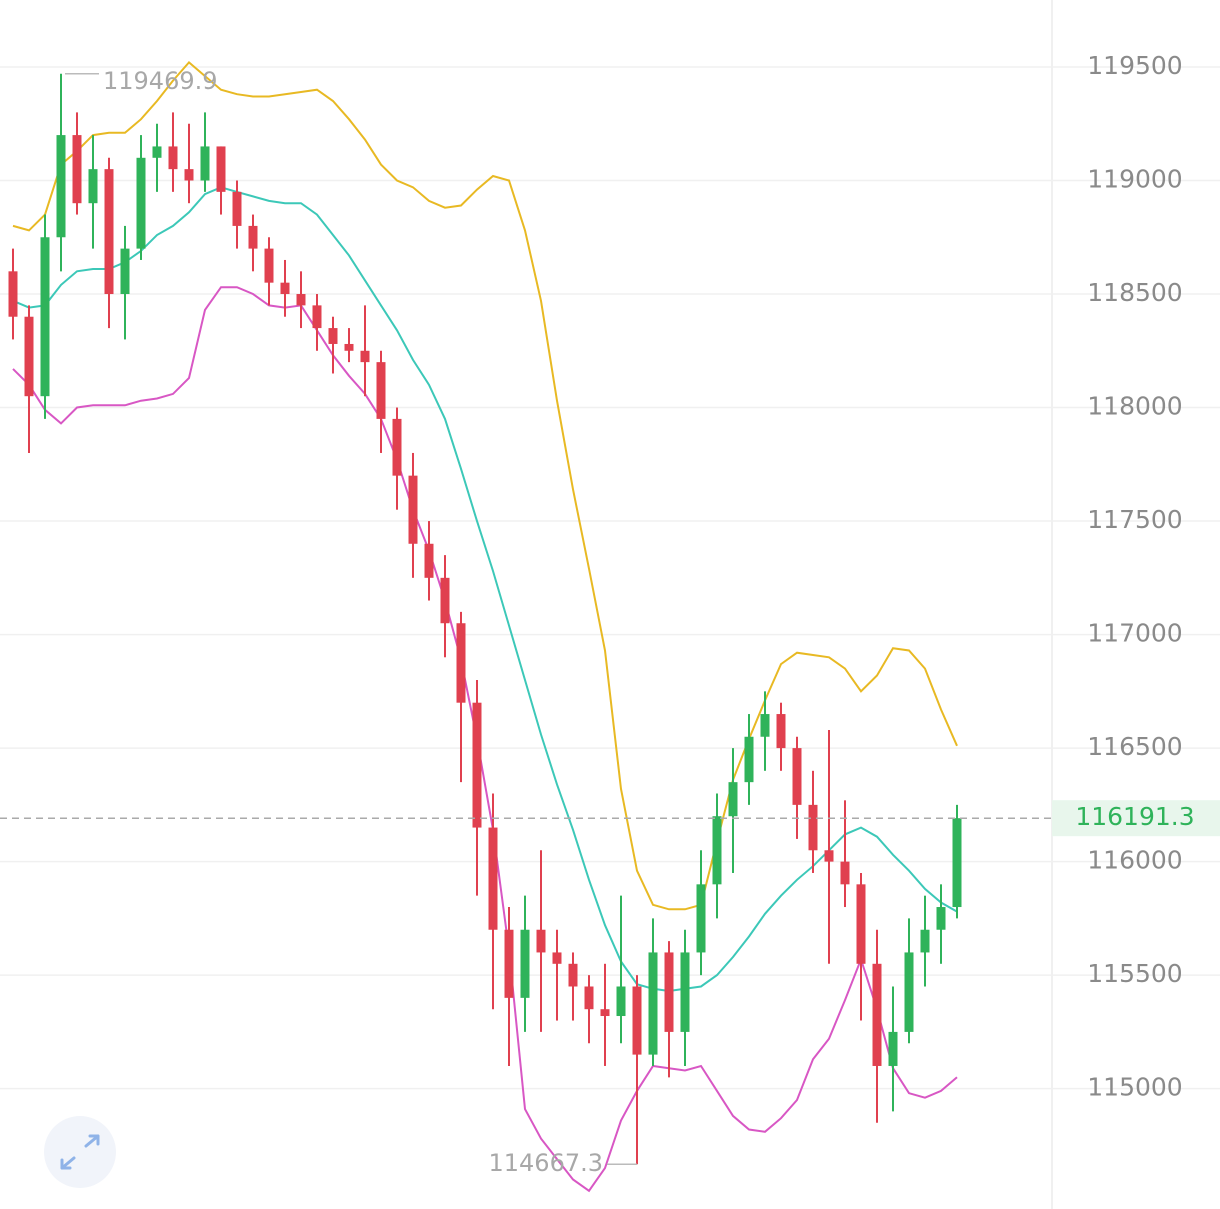  I want to click on y-tick-label: 119000, so click(1134, 178).